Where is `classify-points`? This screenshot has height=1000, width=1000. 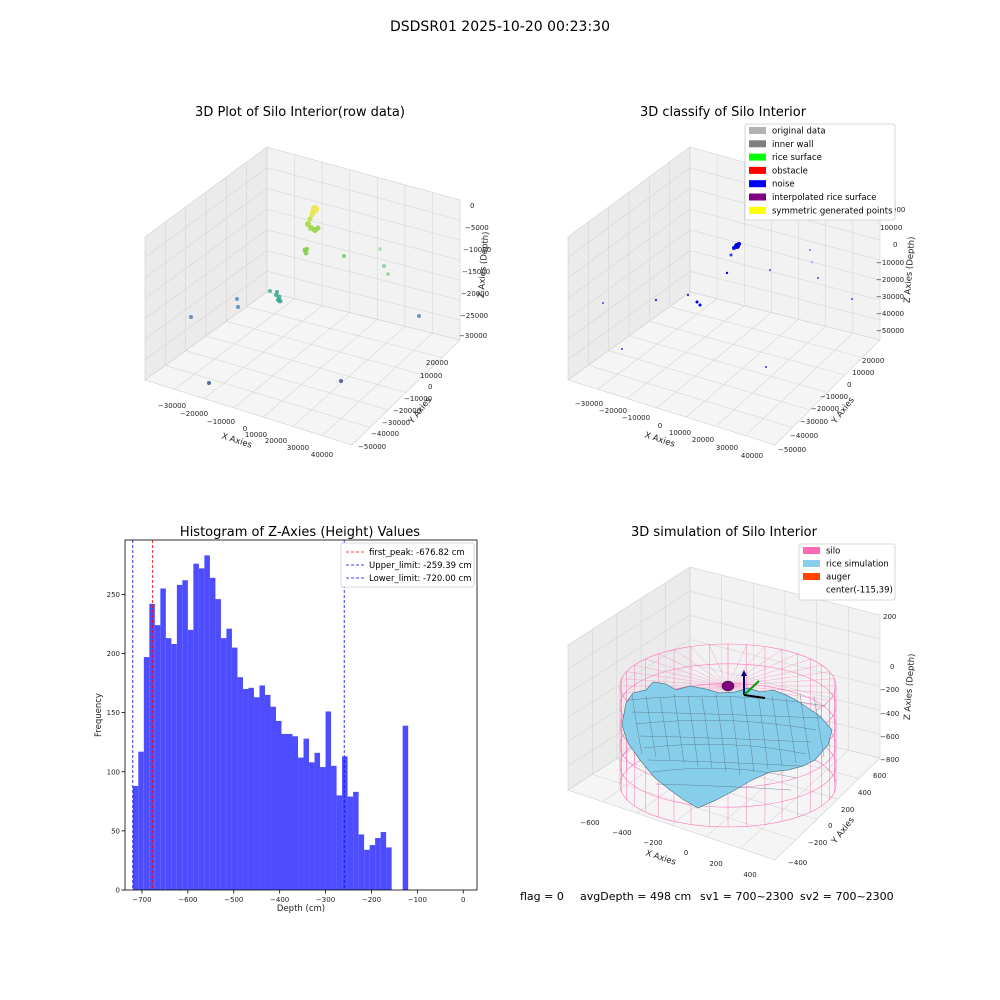 classify-points is located at coordinates (727, 305).